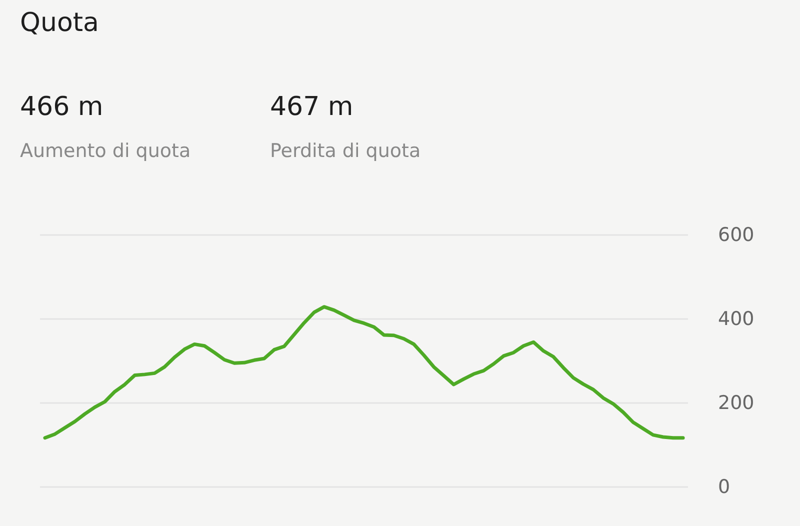  Describe the element at coordinates (312, 107) in the screenshot. I see `text: 467 m` at that location.